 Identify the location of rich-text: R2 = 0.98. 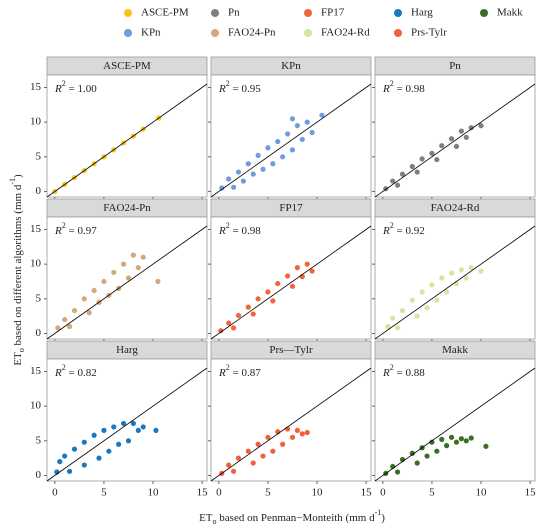
(403, 86).